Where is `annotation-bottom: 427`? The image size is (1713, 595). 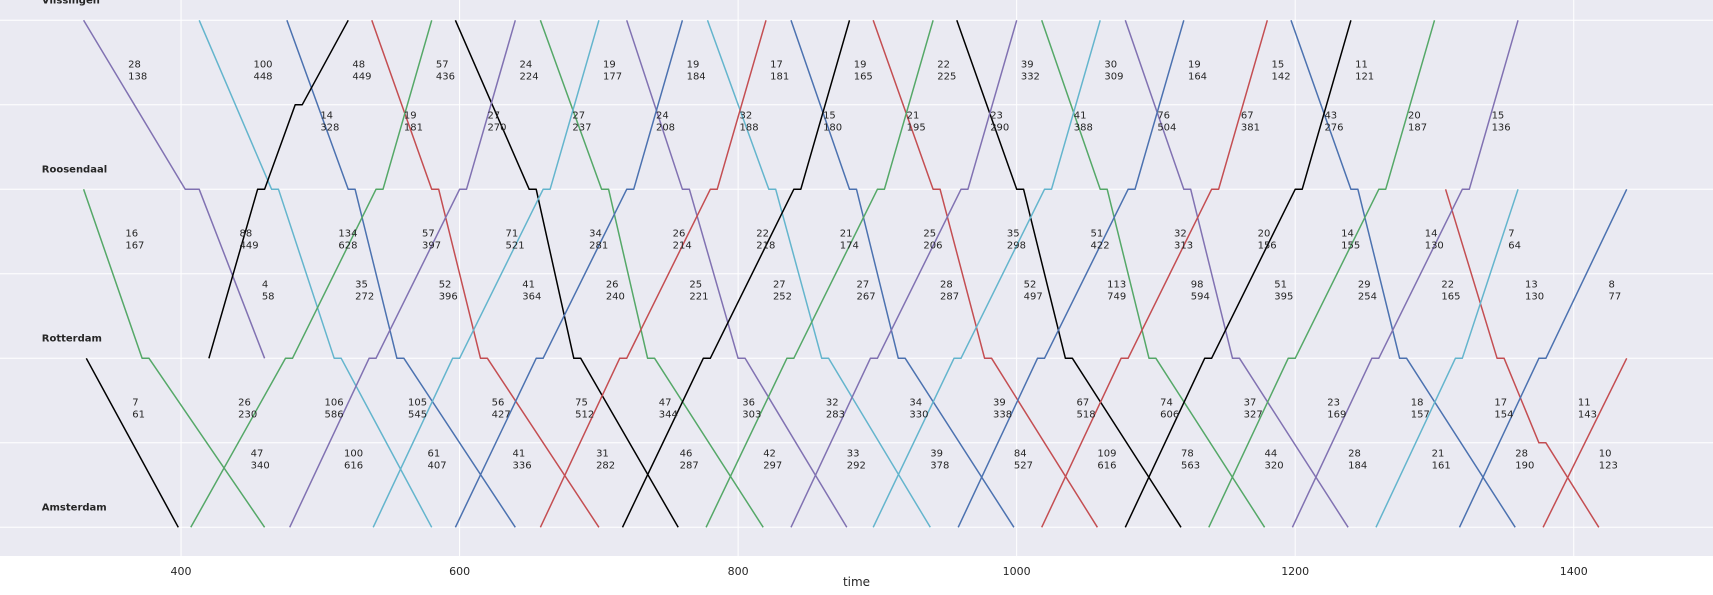
annotation-bottom: 427 is located at coordinates (501, 415).